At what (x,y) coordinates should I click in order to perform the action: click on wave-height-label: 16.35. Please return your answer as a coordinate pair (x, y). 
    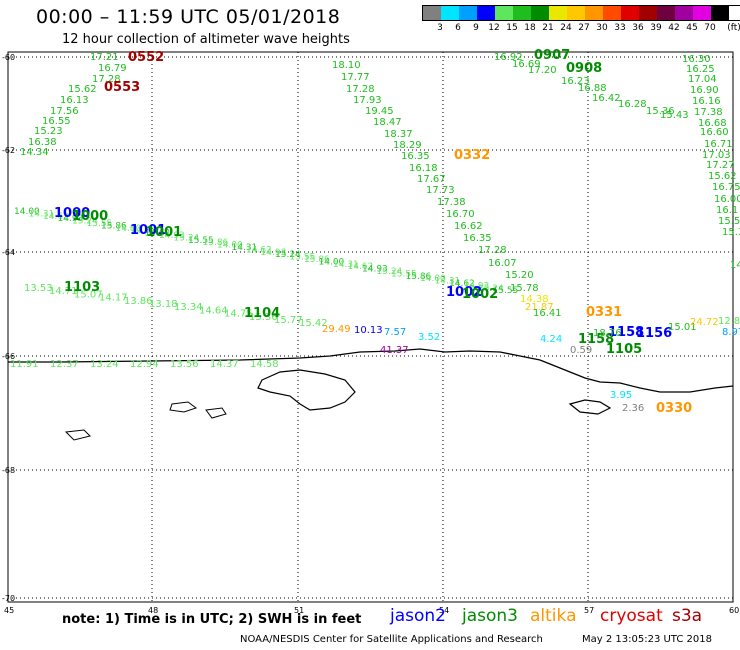
    Looking at the image, I should click on (415, 156).